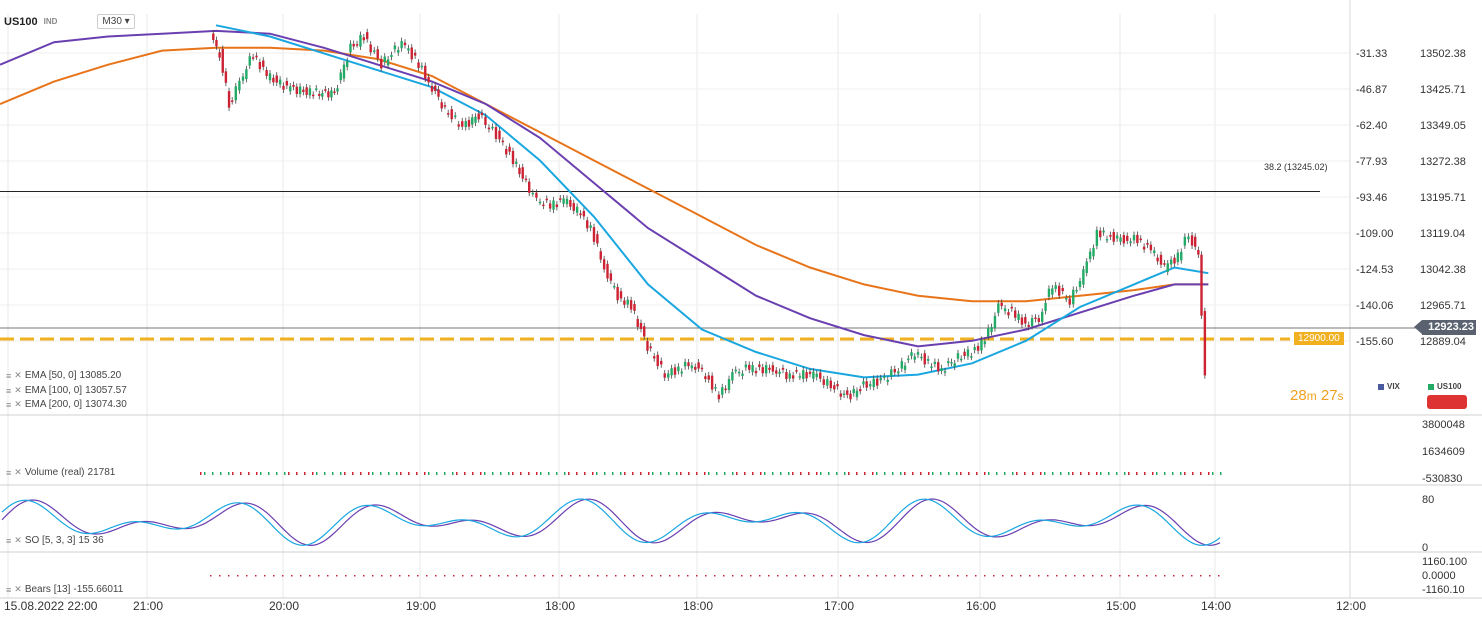 The image size is (1482, 622). Describe the element at coordinates (1444, 562) in the screenshot. I see `bears-axis-tick: 1160.100` at that location.